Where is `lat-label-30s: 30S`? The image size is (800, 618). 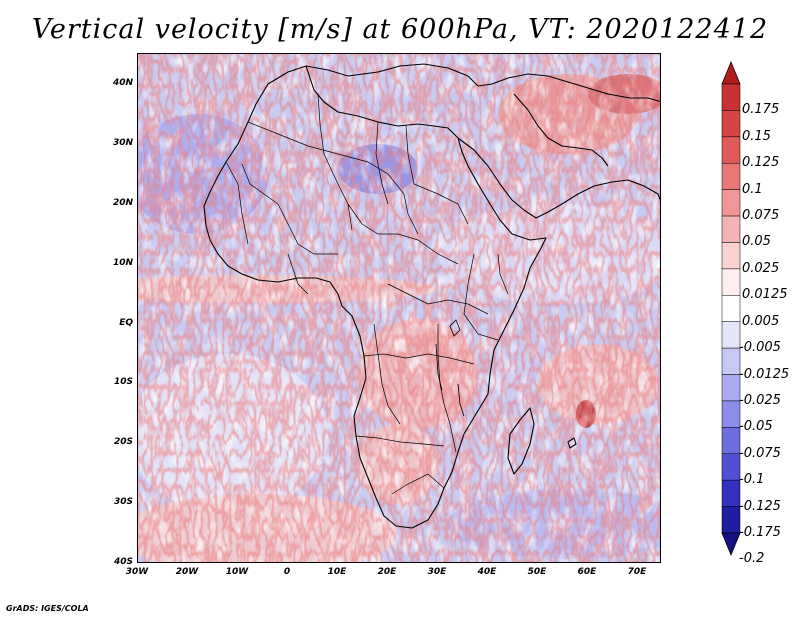
lat-label-30s: 30S is located at coordinates (123, 502).